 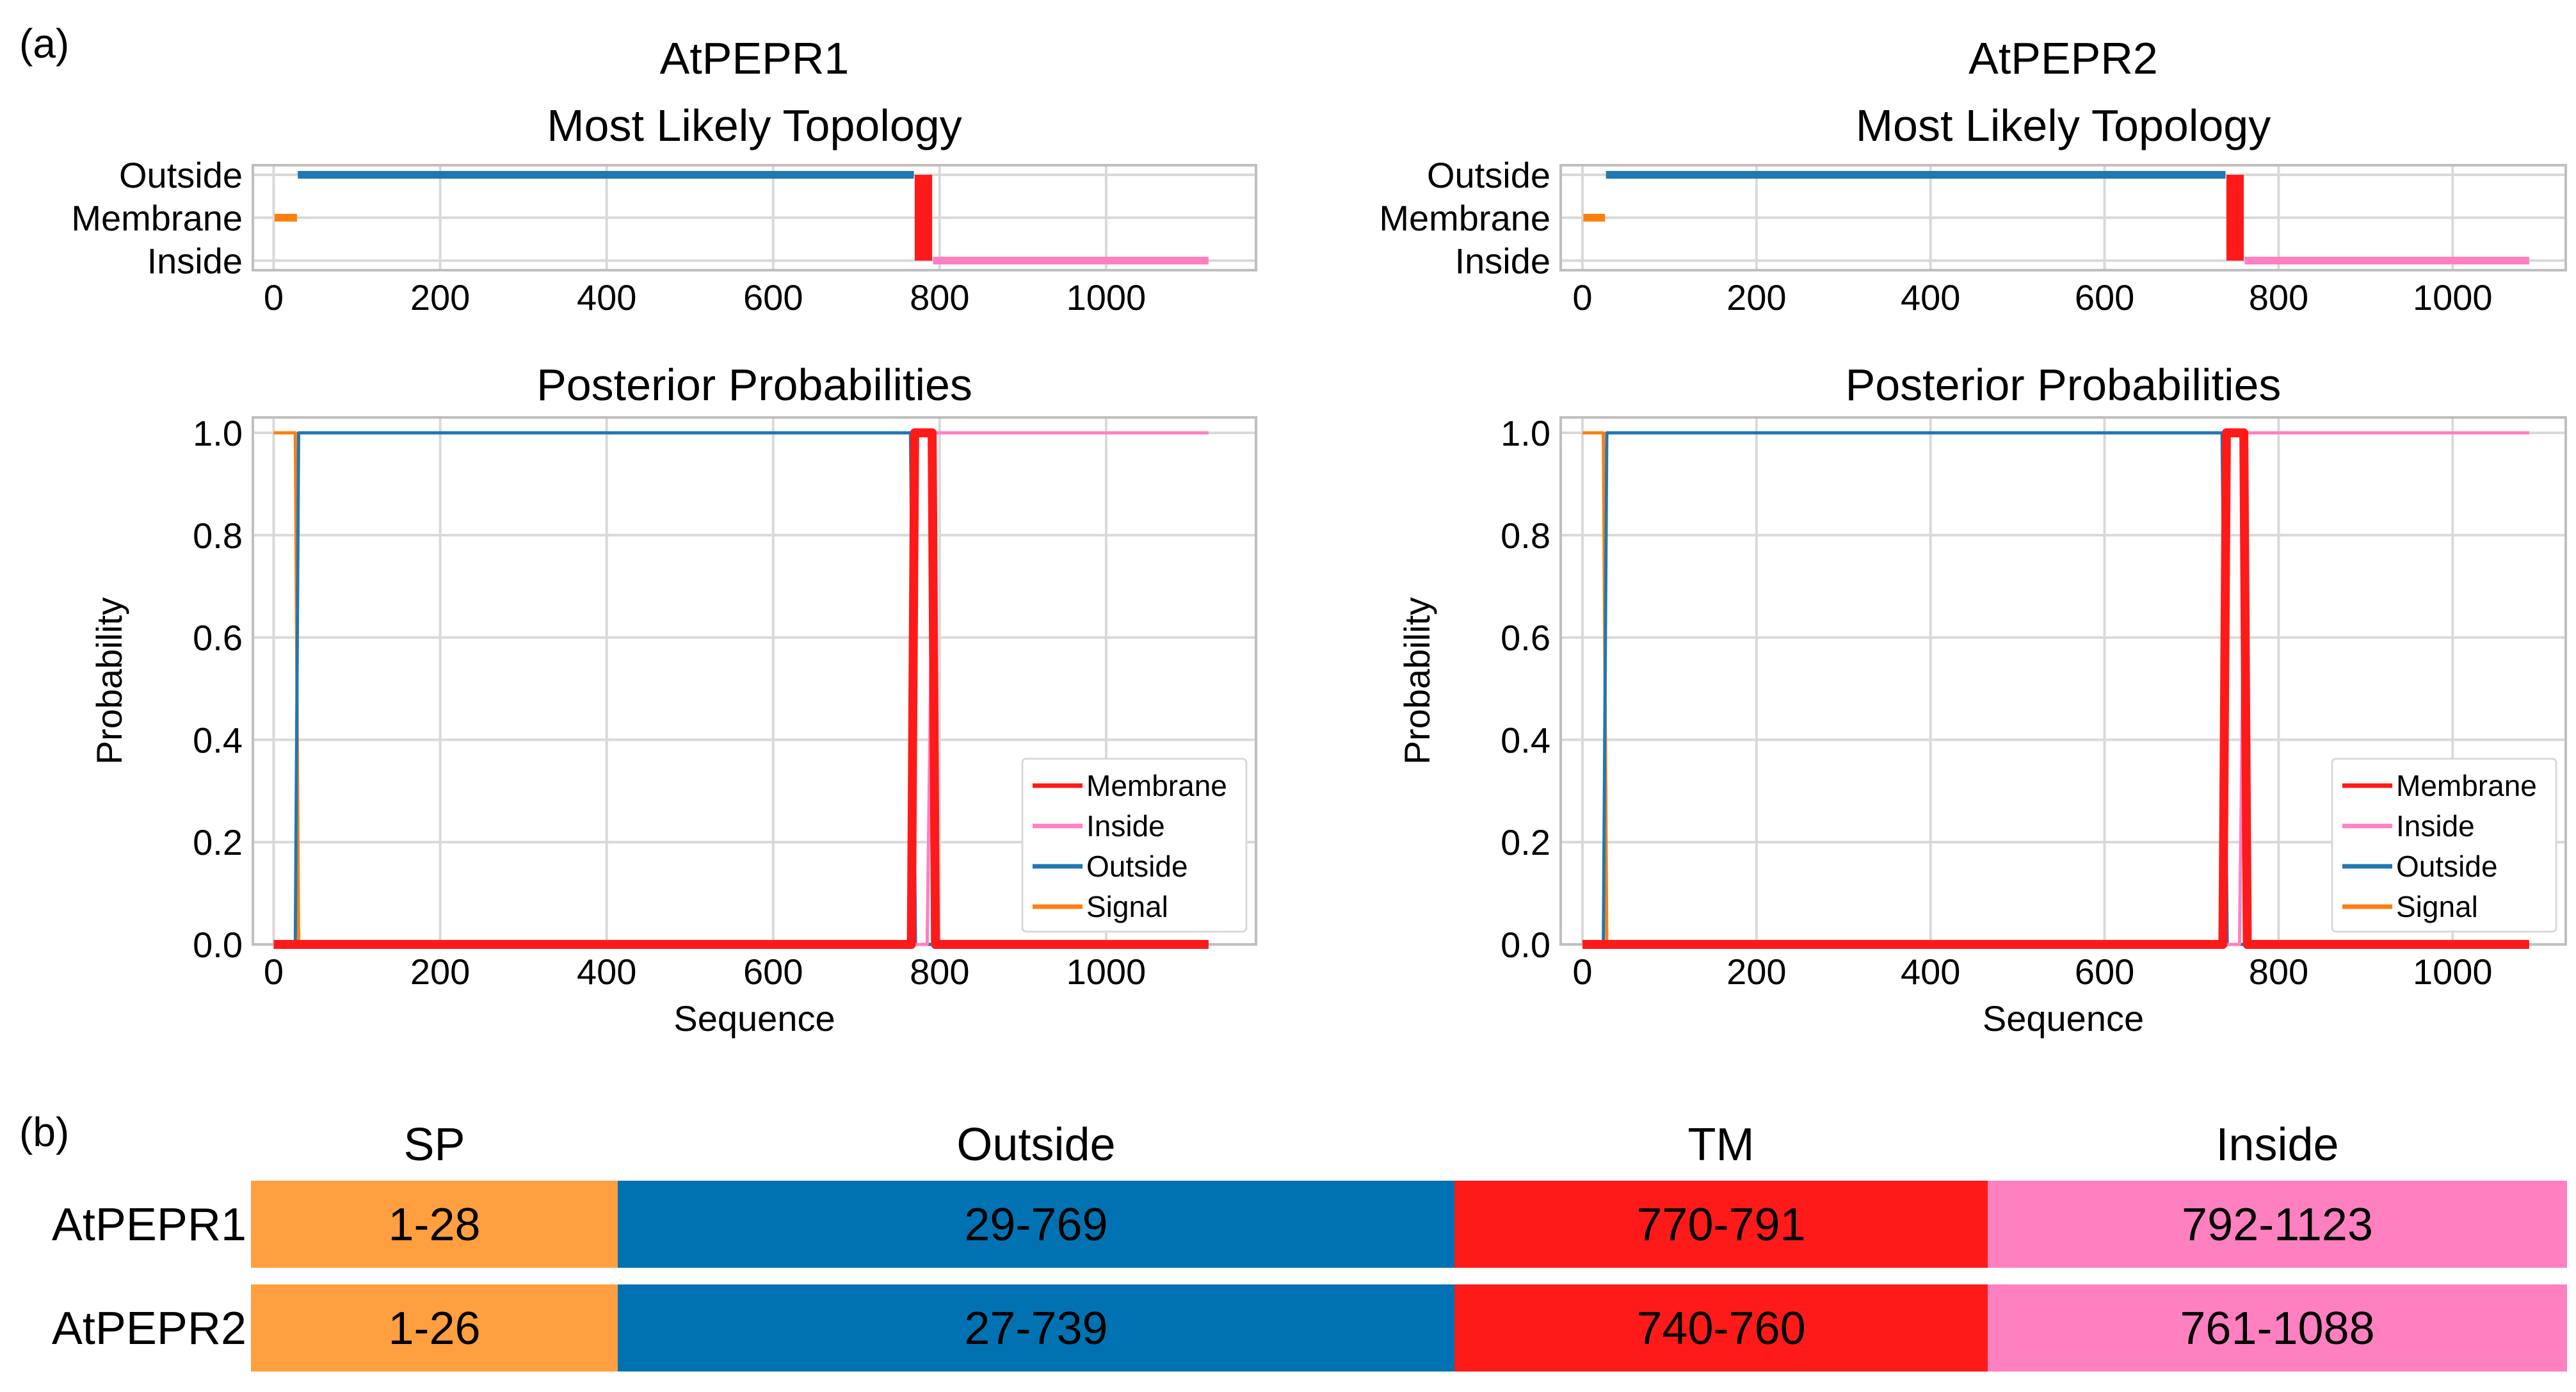 I want to click on domain-column-header: Inside, so click(x=2277, y=1144).